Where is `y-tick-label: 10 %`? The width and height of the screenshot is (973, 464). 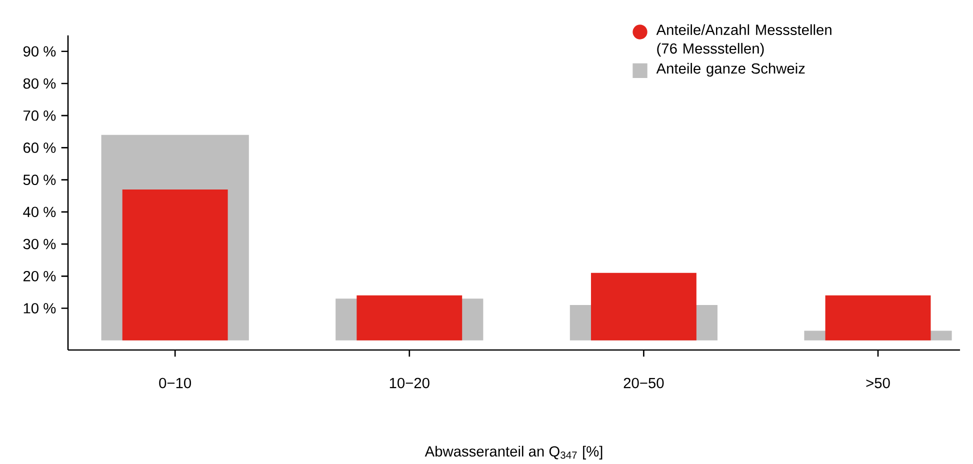 y-tick-label: 10 % is located at coordinates (40, 308).